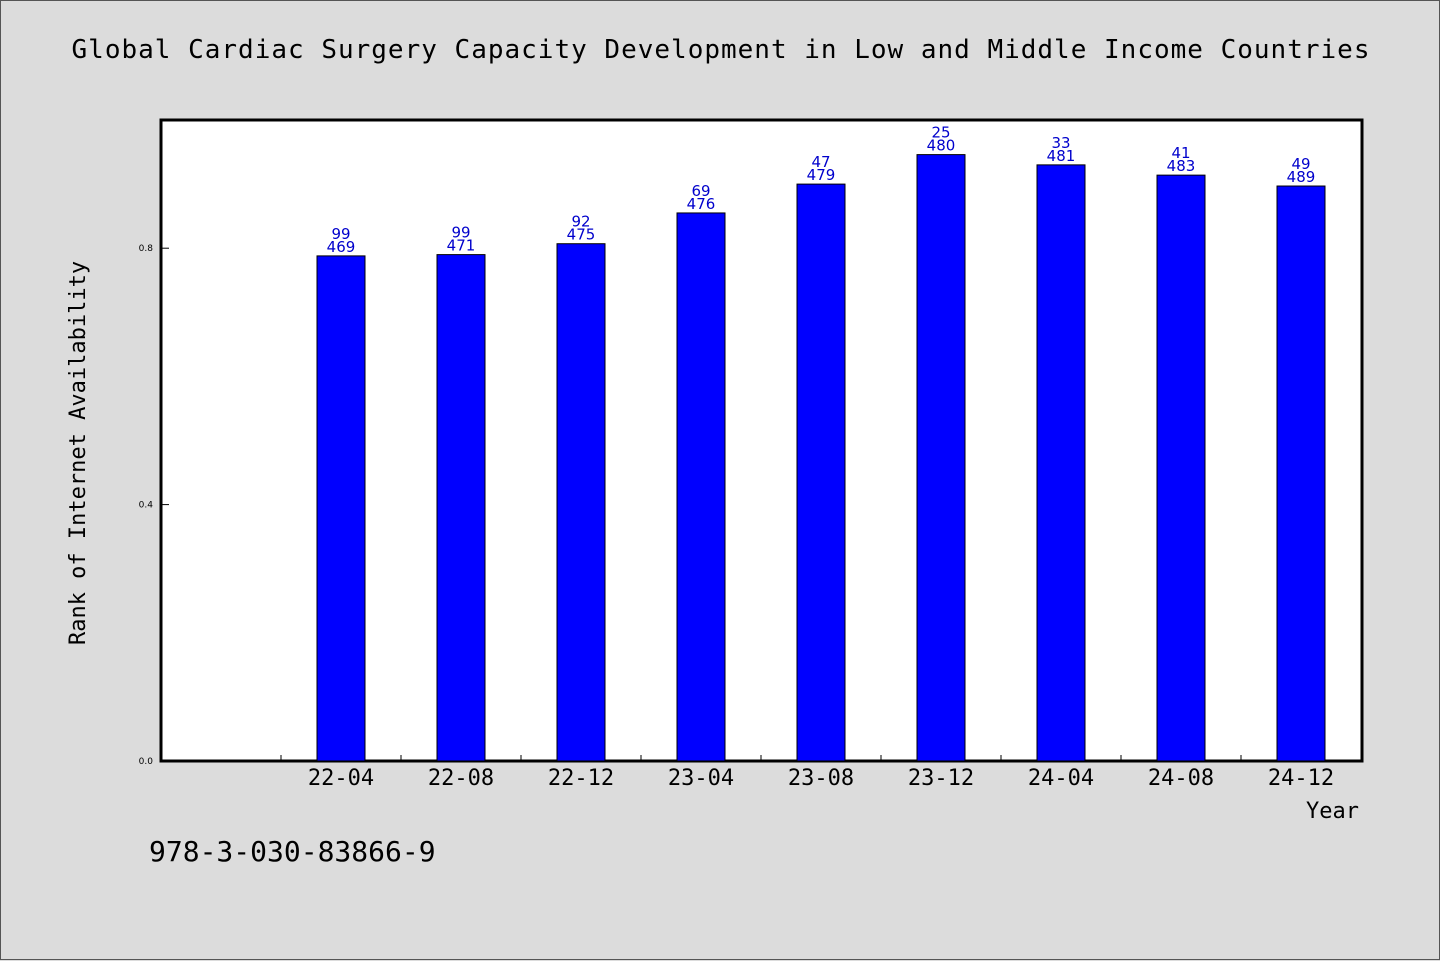 The height and width of the screenshot is (961, 1440). Describe the element at coordinates (1181, 166) in the screenshot. I see `data-label-bottom: 483` at that location.